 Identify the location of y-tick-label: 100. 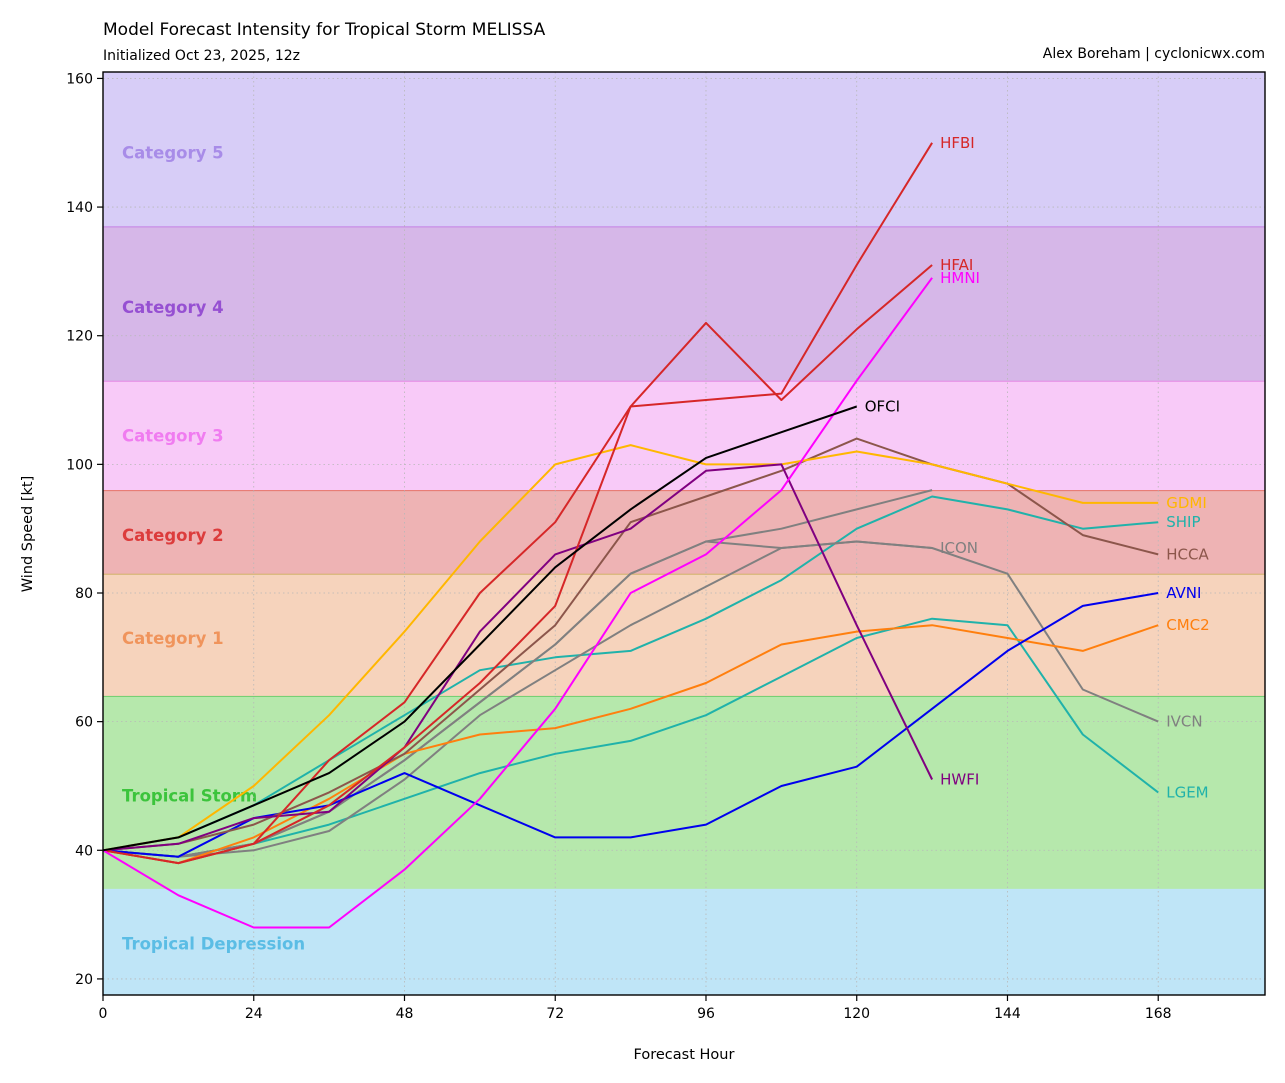
(79, 465).